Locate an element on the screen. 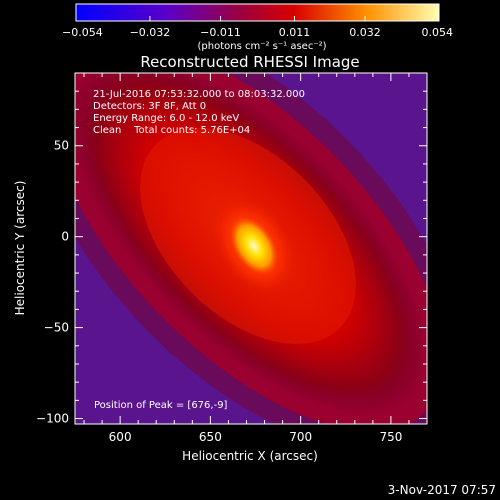 The width and height of the screenshot is (500, 500). colorbar-ticks: −0.054 −0.032 −0.011 0.011 0.032 0.054 is located at coordinates (257, 27).